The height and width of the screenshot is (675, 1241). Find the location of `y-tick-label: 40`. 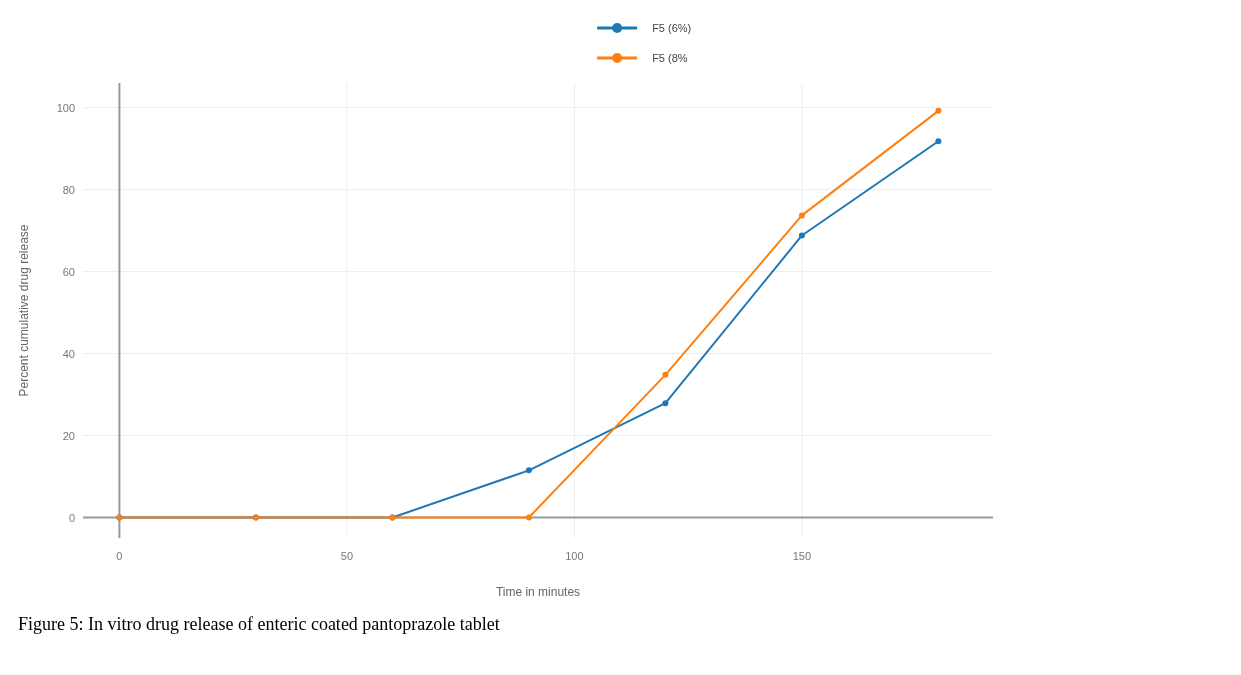

y-tick-label: 40 is located at coordinates (68, 353).